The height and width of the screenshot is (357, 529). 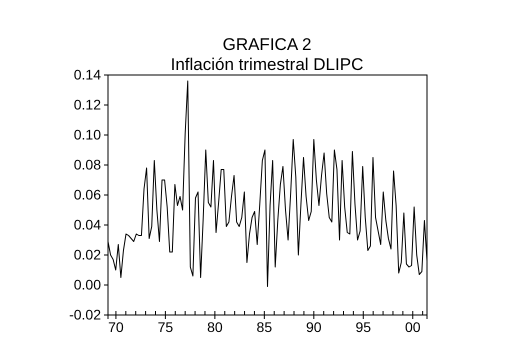 I want to click on x-tick-label: 85, so click(x=264, y=326).